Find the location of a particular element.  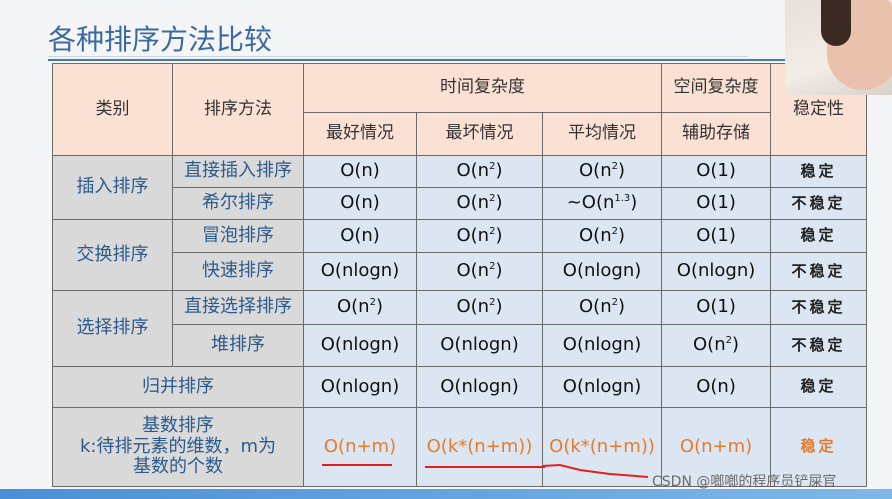

category-cell: 选择排序 is located at coordinates (112, 328).